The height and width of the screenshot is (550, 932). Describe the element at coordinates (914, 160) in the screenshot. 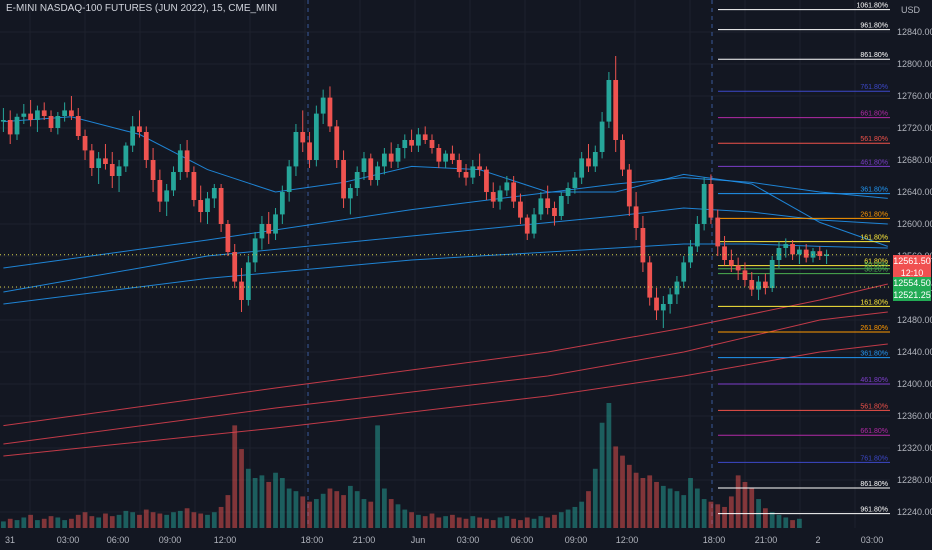

I see `y-tick-label: 12680.00` at that location.